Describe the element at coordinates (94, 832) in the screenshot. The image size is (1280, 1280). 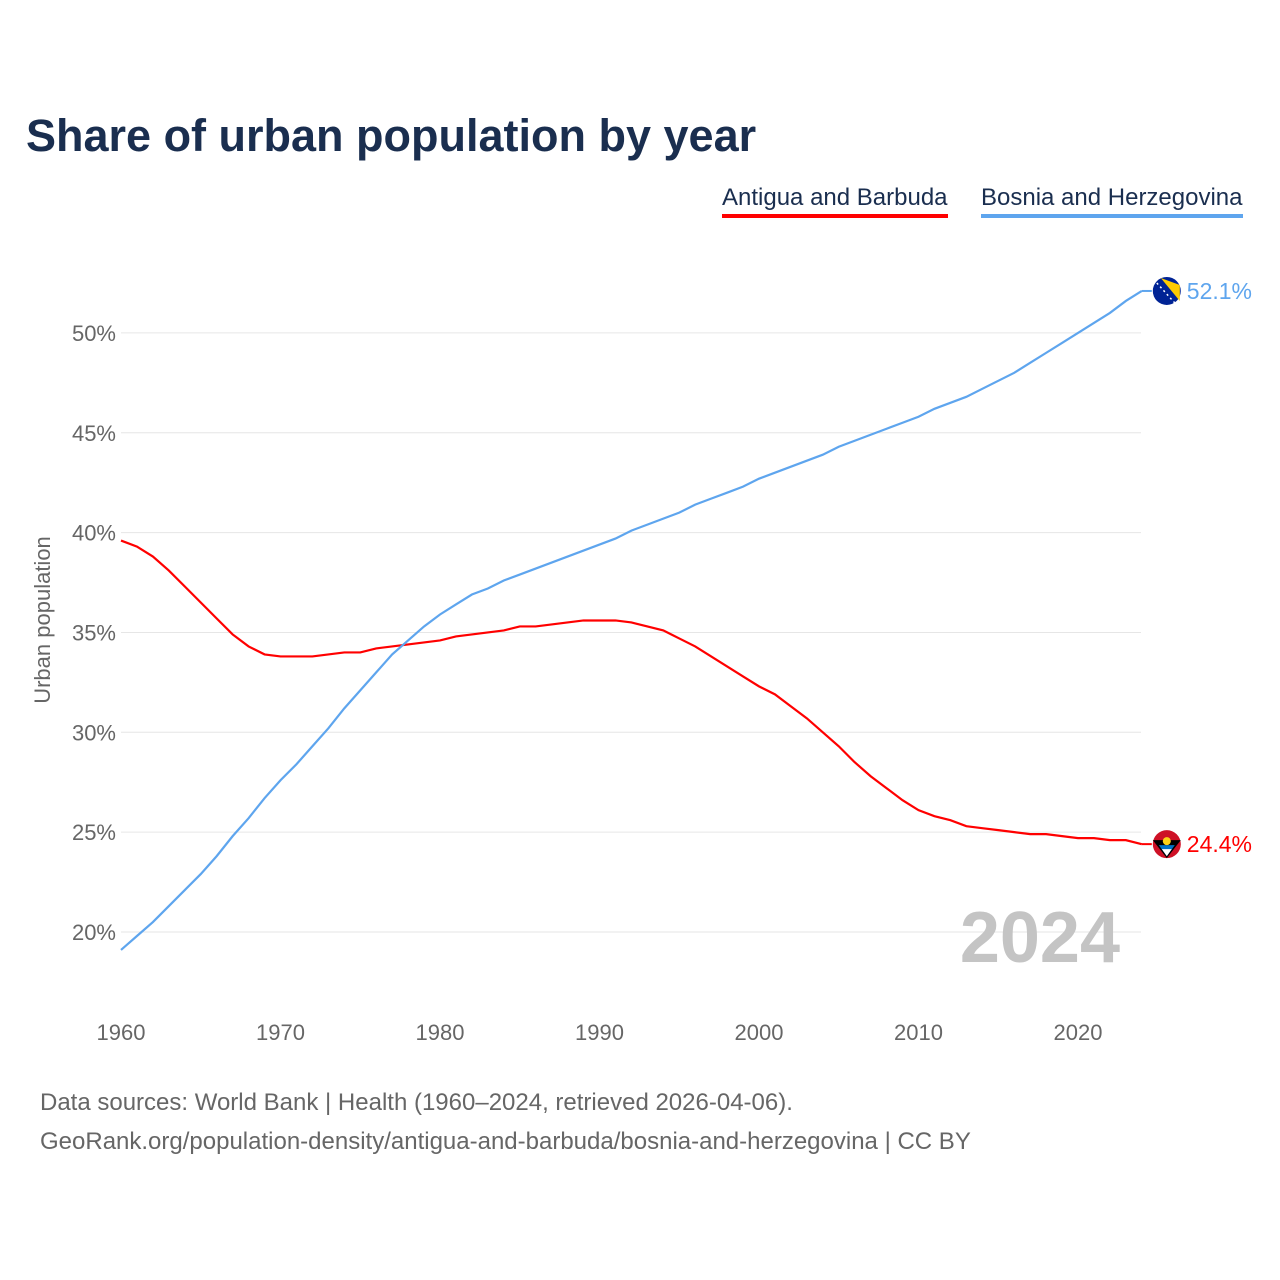
I see `y-tick-label: 25%` at that location.